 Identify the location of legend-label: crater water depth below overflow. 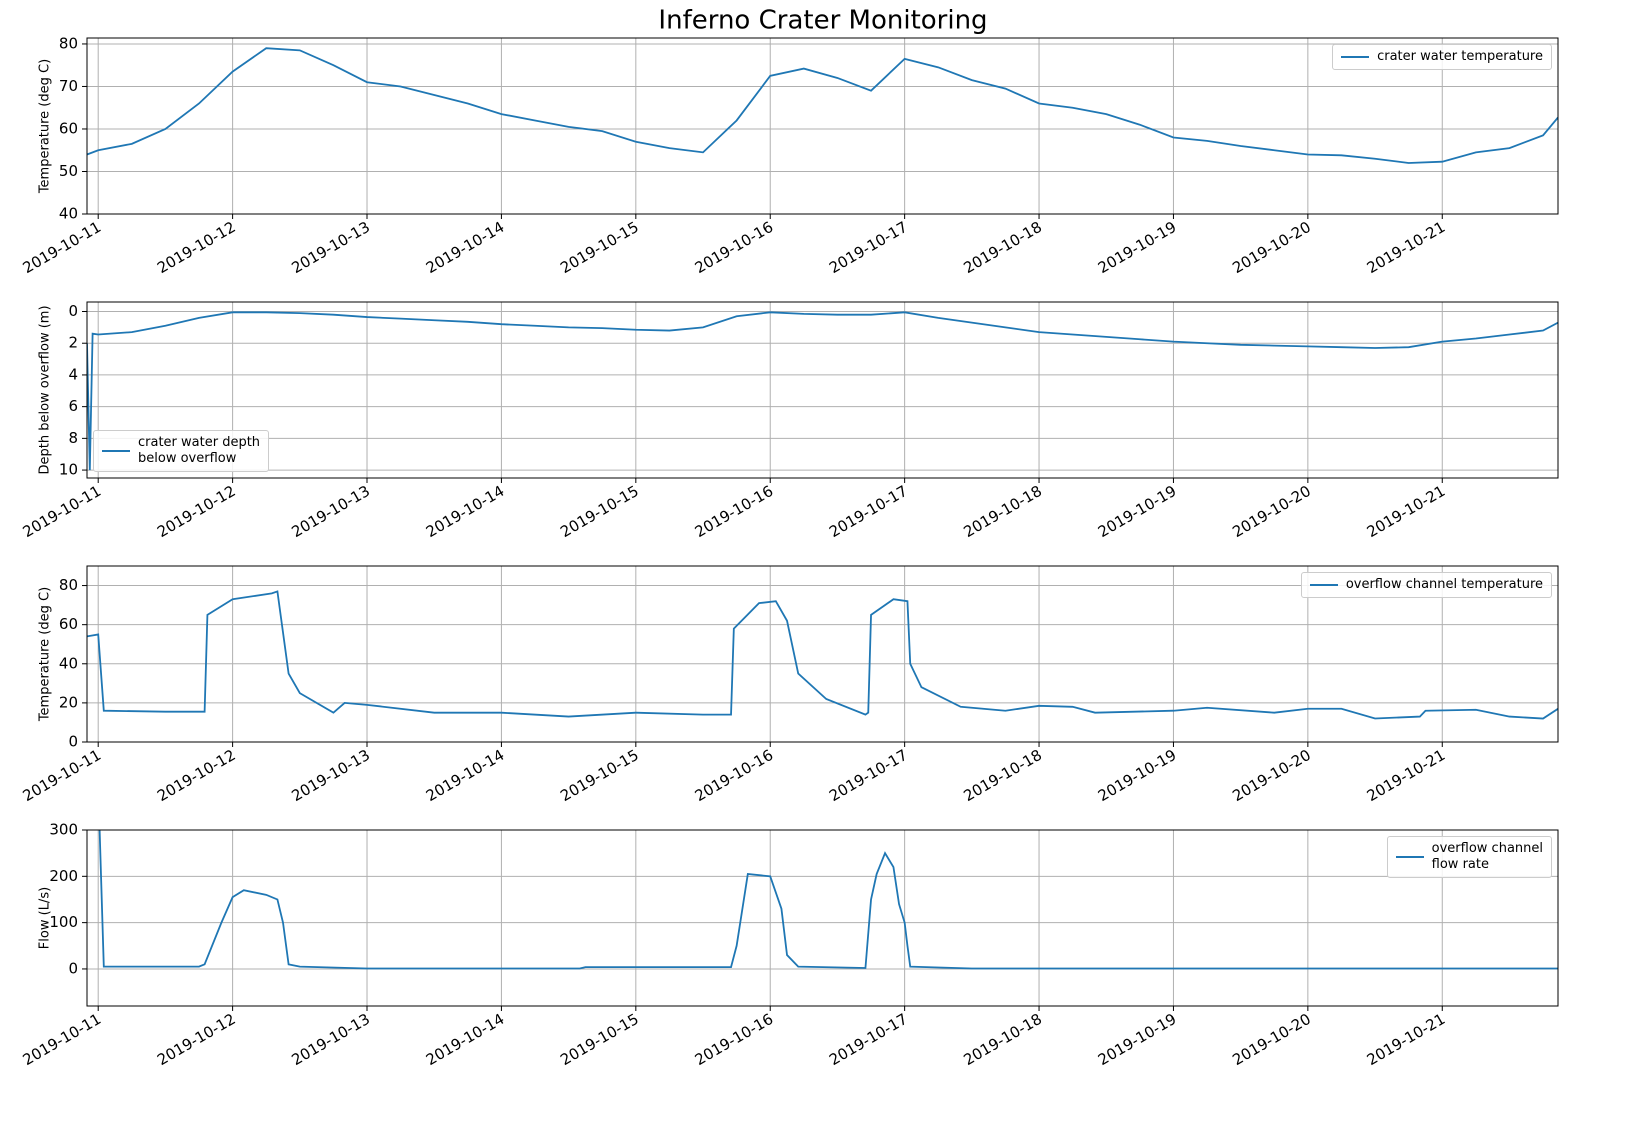
(199, 450).